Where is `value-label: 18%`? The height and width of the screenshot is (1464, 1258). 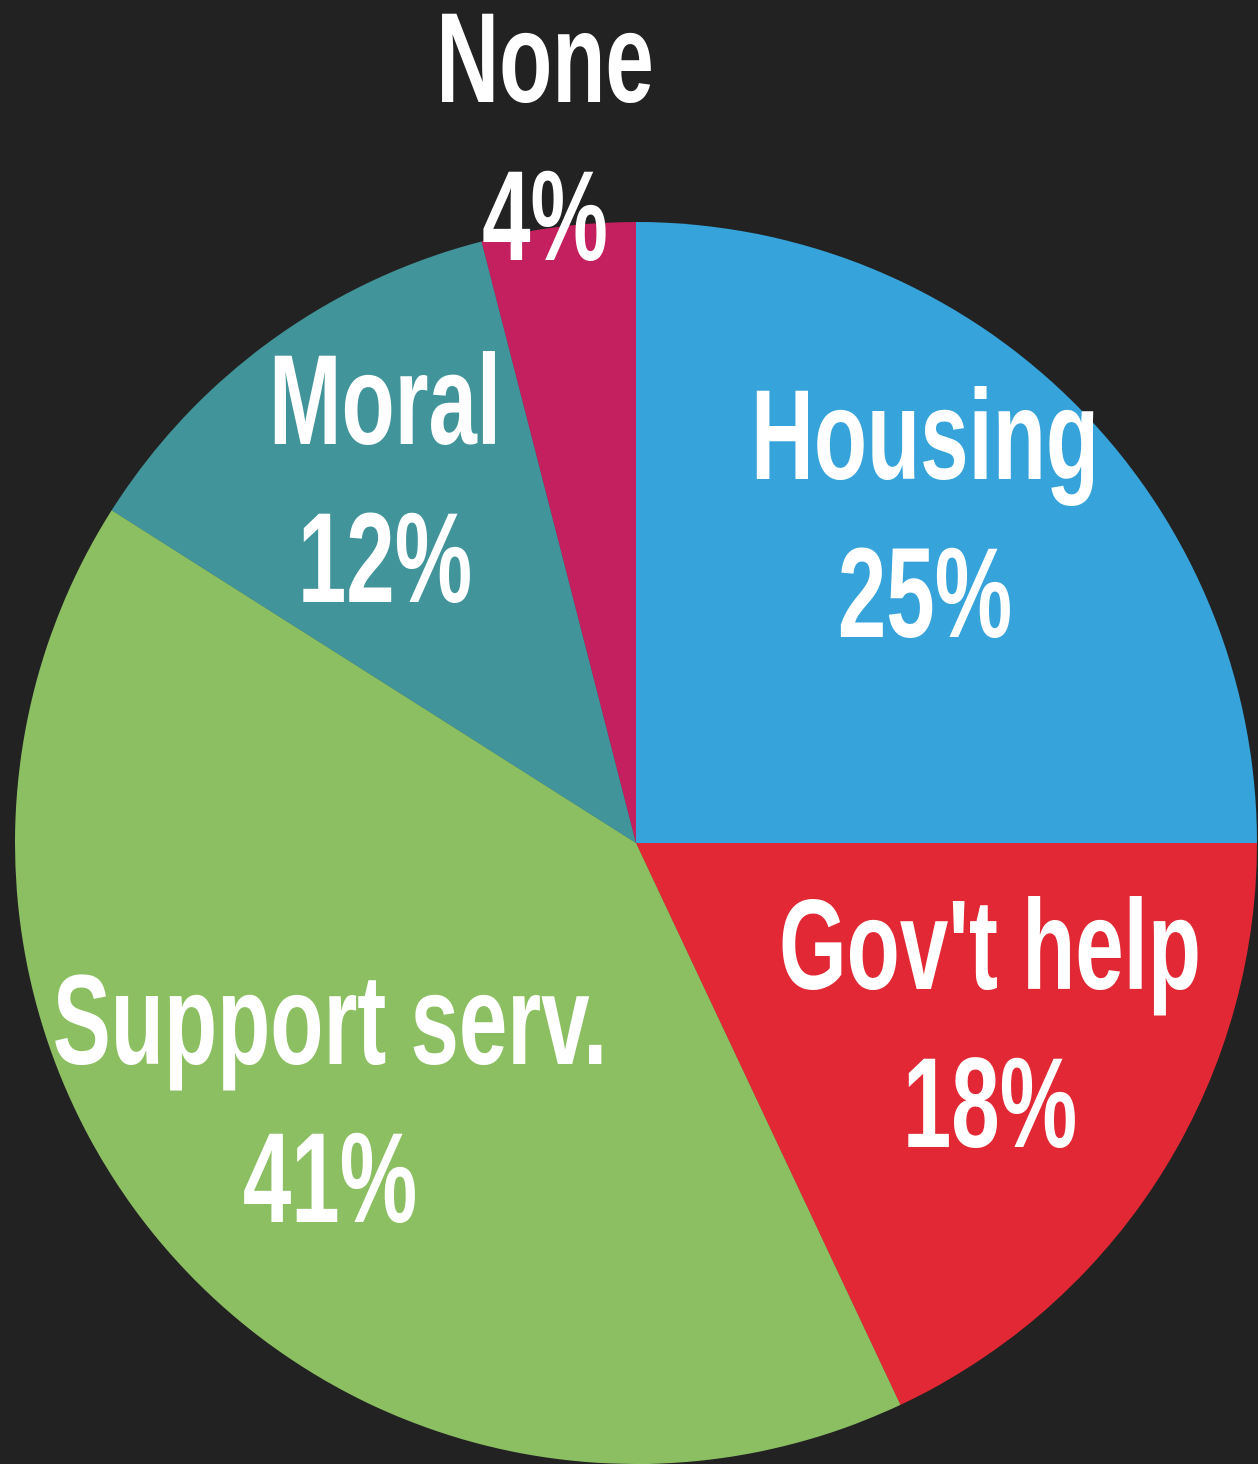 value-label: 18% is located at coordinates (990, 1103).